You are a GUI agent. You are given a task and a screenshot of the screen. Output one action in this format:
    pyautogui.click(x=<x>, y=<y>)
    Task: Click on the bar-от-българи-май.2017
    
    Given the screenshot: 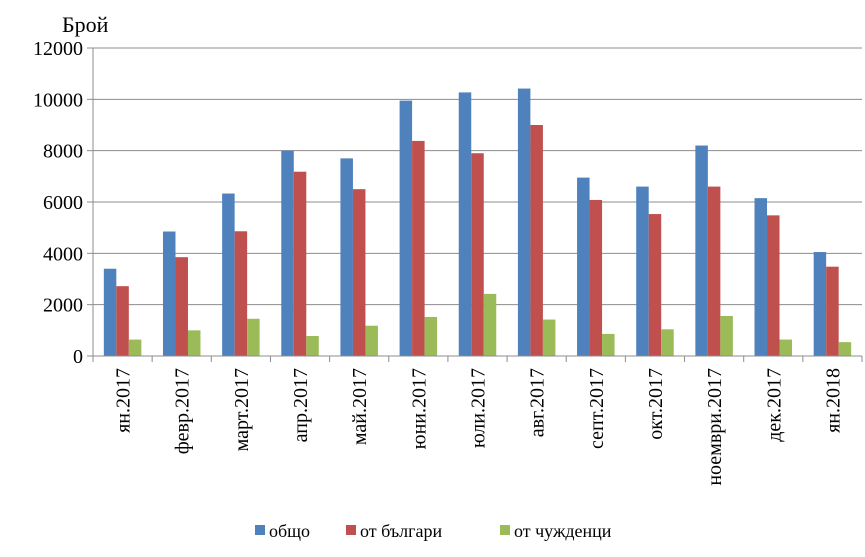 What is the action you would take?
    pyautogui.click(x=359, y=272)
    